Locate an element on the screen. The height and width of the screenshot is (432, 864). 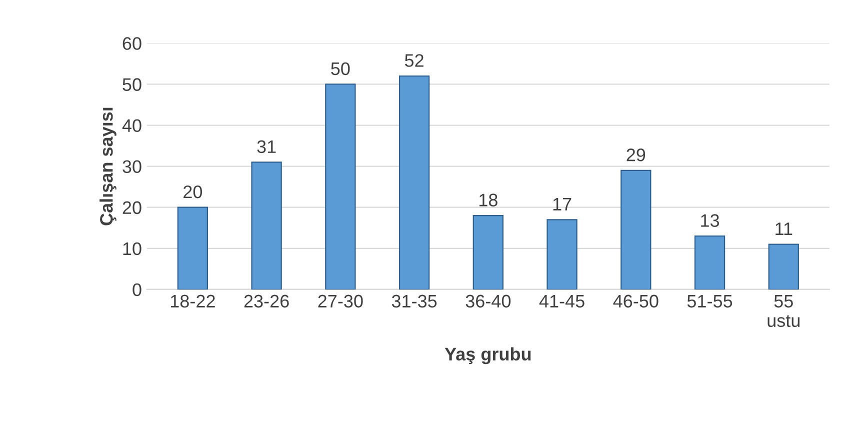
data-label: 20 is located at coordinates (193, 191).